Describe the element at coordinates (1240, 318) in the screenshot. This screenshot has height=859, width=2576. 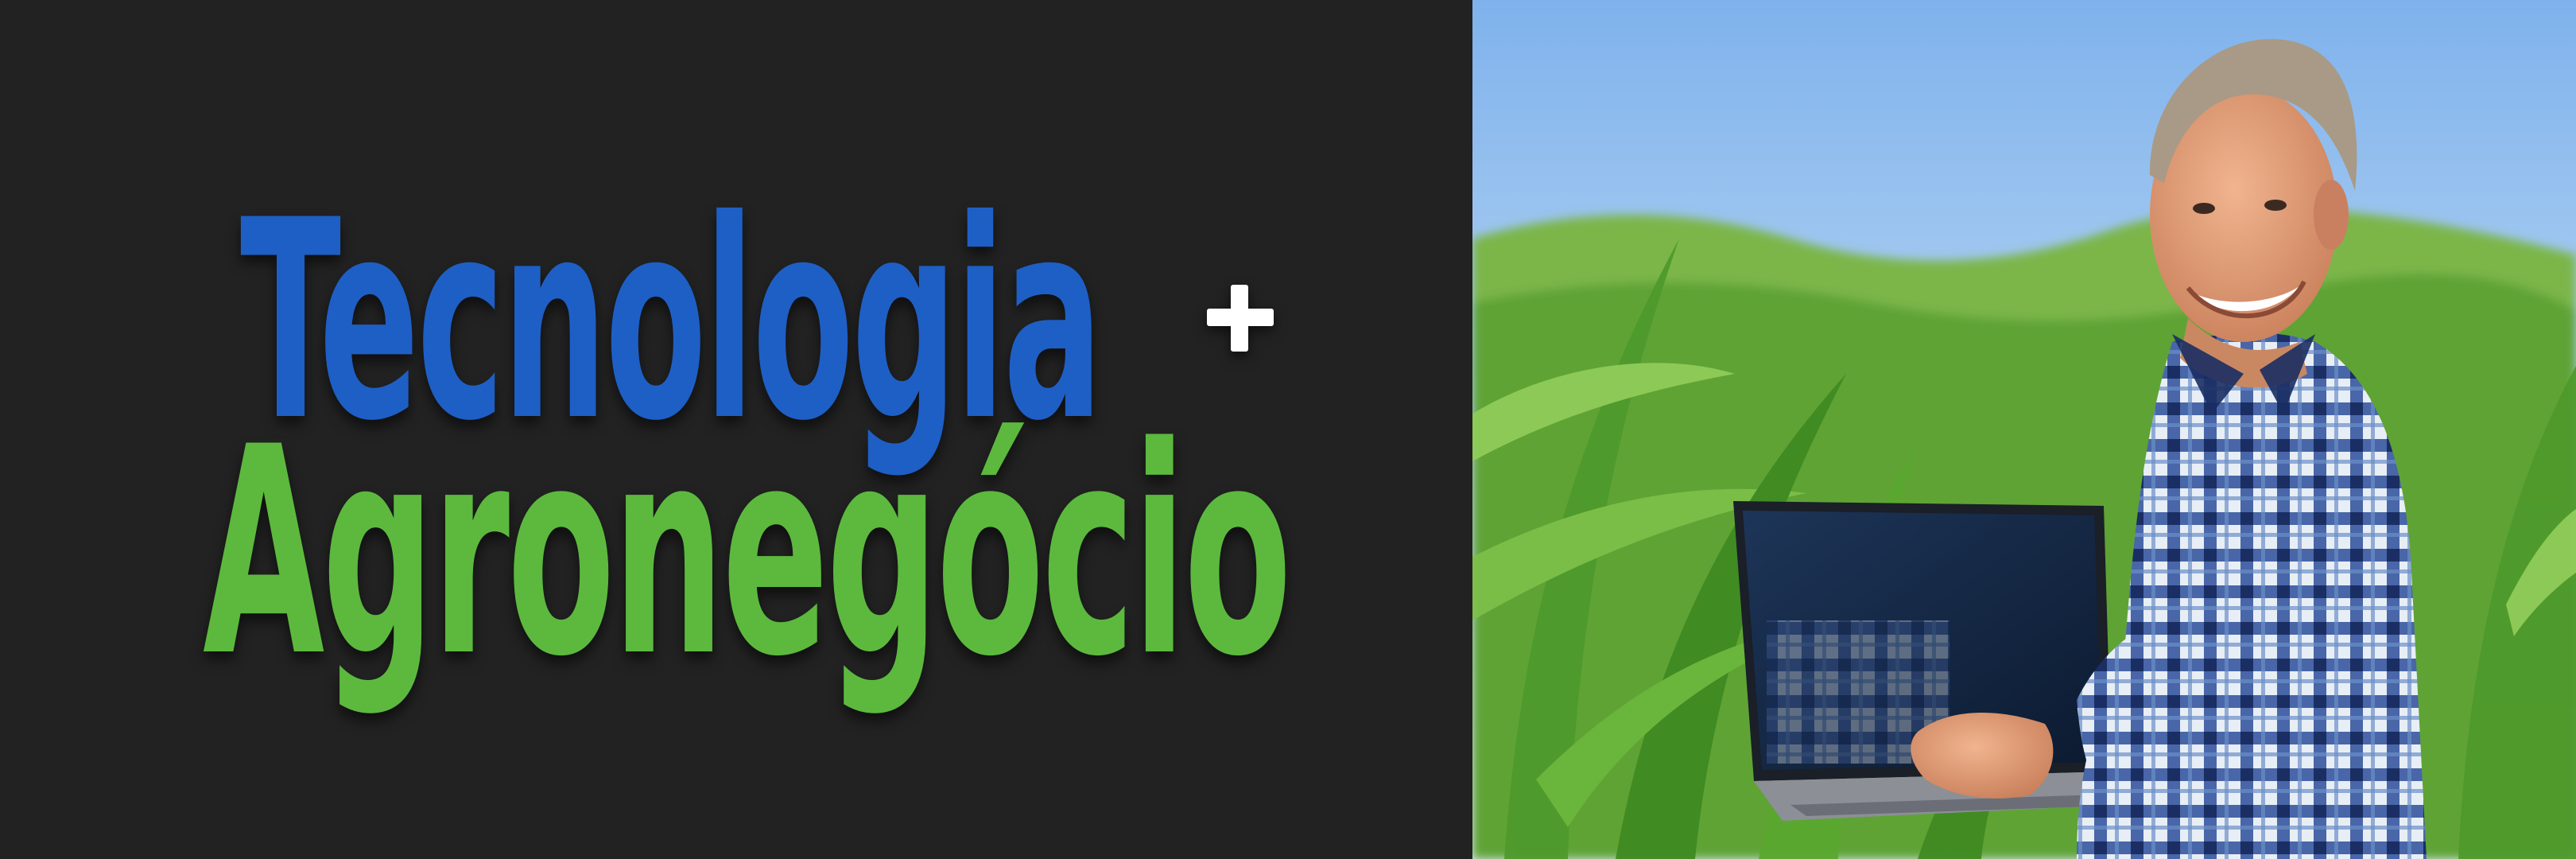
I see `plus-icon` at that location.